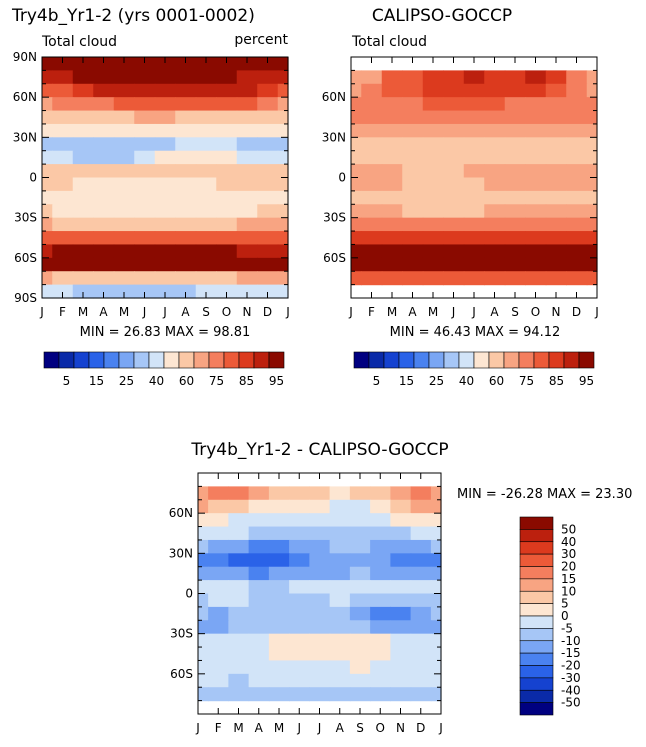 This screenshot has width=646, height=747. What do you see at coordinates (25, 298) in the screenshot?
I see `panel1-y-tick-label: 90S` at bounding box center [25, 298].